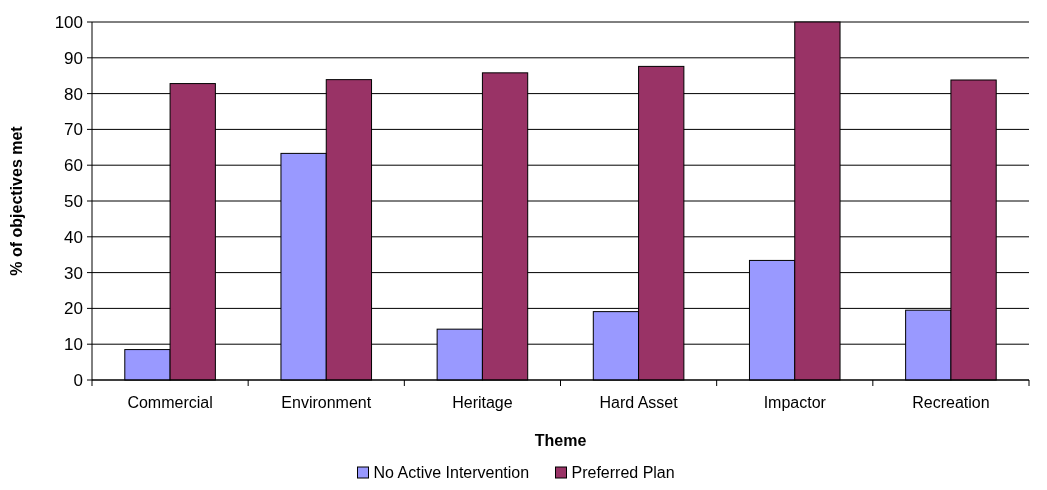 This screenshot has height=490, width=1047. I want to click on x-tick-label: Hard Asset, so click(639, 402).